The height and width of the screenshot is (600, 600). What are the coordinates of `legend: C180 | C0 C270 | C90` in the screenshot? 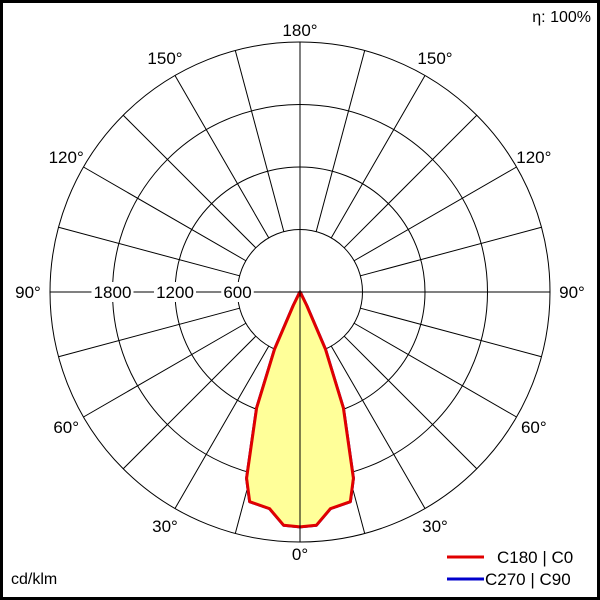 It's located at (510, 568).